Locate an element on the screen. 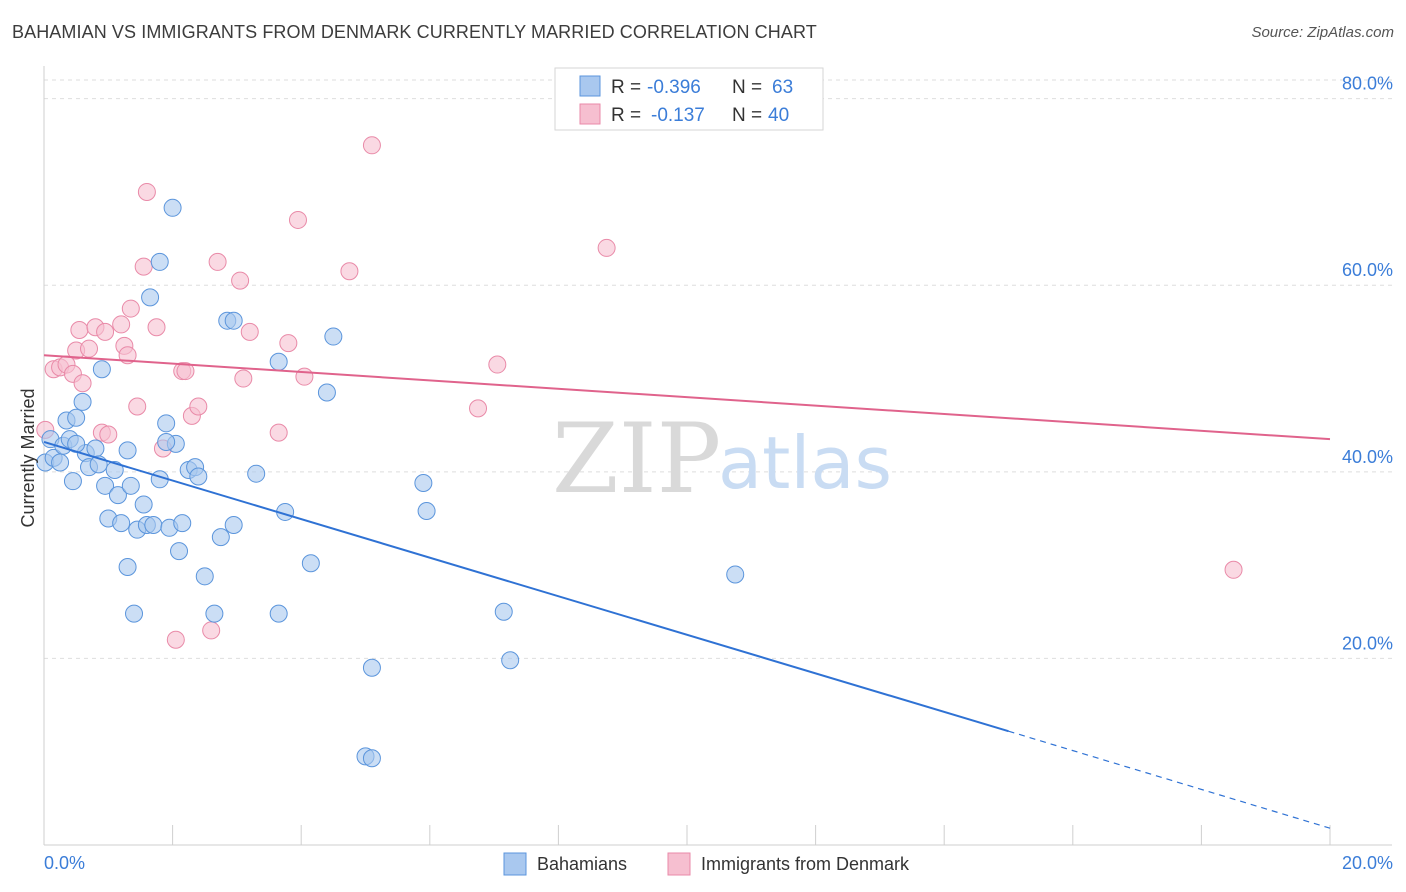 This screenshot has height=892, width=1406. series-legend: Bahamians Immigrants from Denmark is located at coordinates (706, 864).